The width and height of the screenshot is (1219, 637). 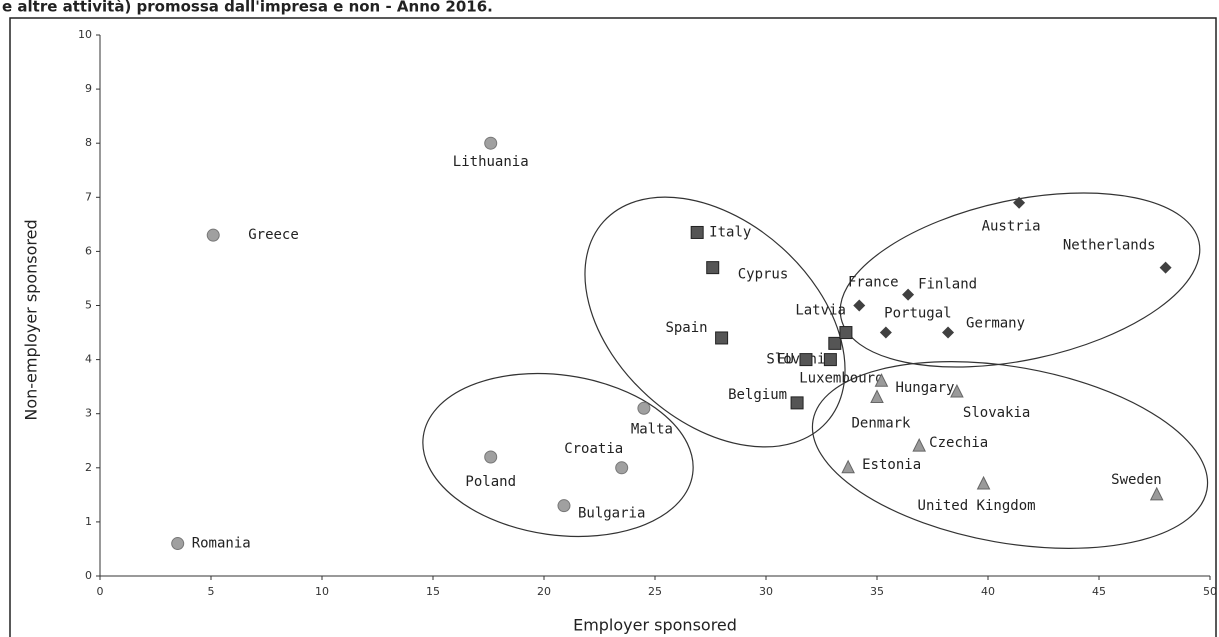 What do you see at coordinates (820, 311) in the screenshot?
I see `point-label: Latvia` at bounding box center [820, 311].